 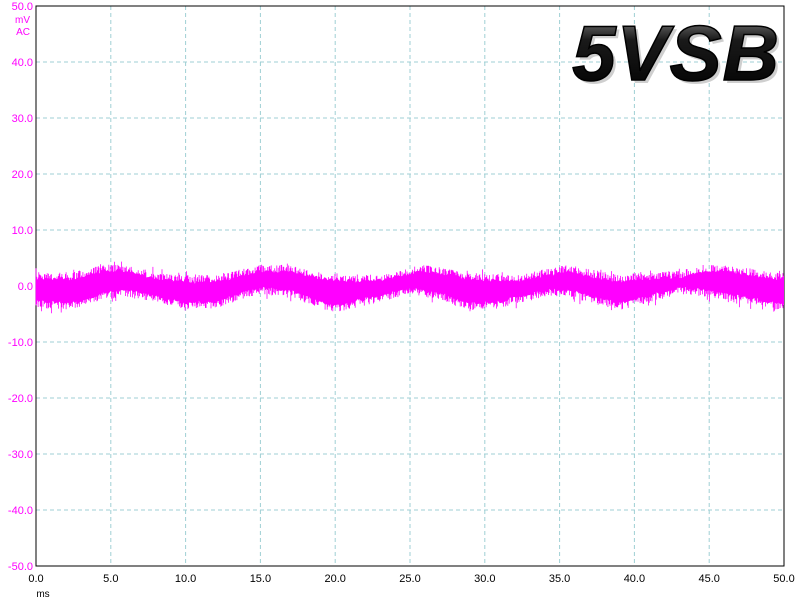 I want to click on y-tick-label: -50.0, so click(x=20, y=567).